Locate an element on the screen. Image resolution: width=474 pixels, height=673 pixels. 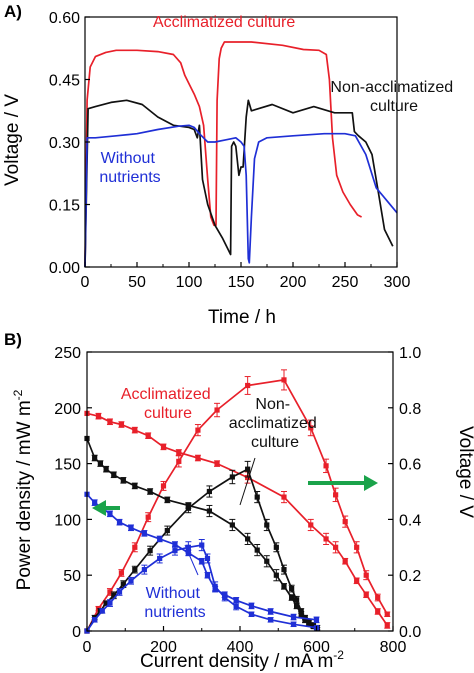
annotation-without-nutrients-b-line1: Without is located at coordinates (173, 593).